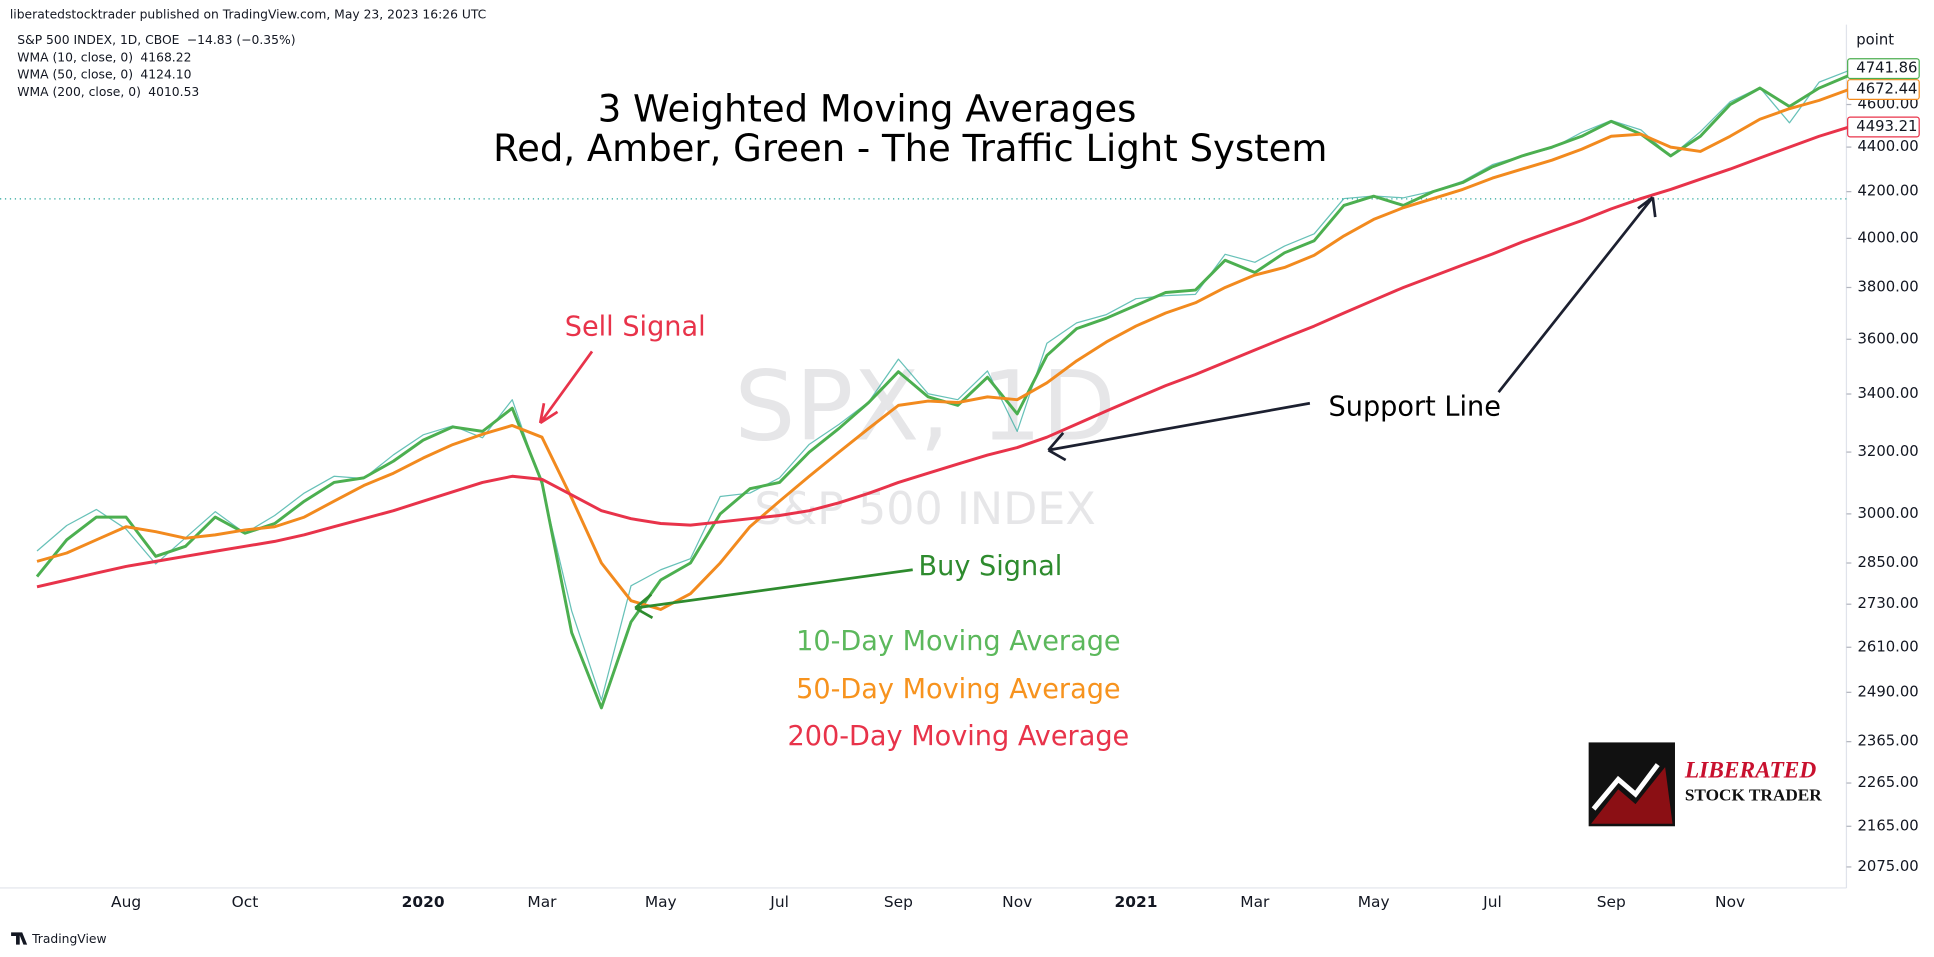 This screenshot has width=1934, height=957. Describe the element at coordinates (1888, 562) in the screenshot. I see `y-tick-label: 2850.00` at that location.